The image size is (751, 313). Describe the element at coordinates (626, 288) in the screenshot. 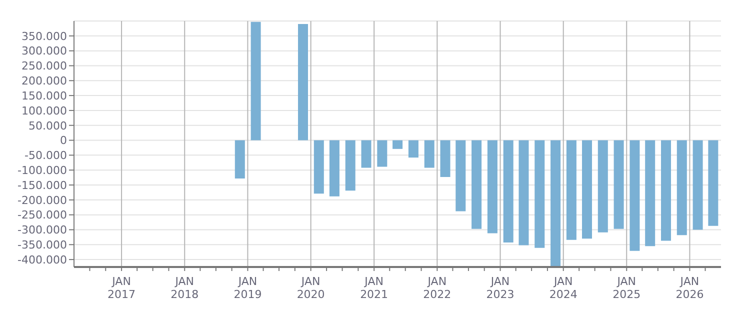

I see `x-tick-label: JAN 2025` at that location.